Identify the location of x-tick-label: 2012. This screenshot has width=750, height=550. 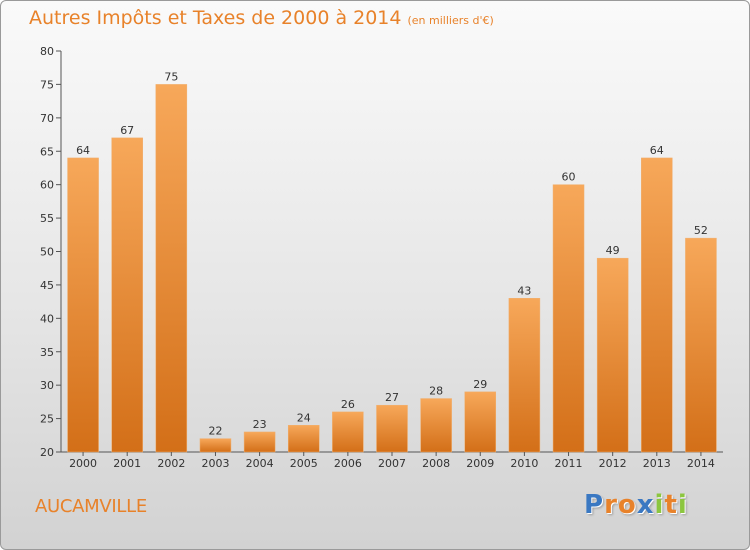
(613, 463).